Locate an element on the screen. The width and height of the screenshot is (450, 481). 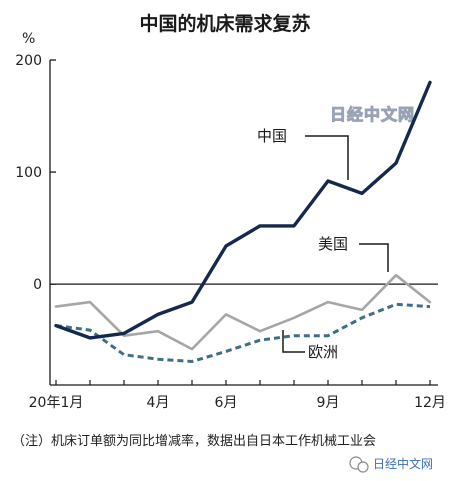
chart-title: 中国的机床需求复苏 is located at coordinates (224, 23).